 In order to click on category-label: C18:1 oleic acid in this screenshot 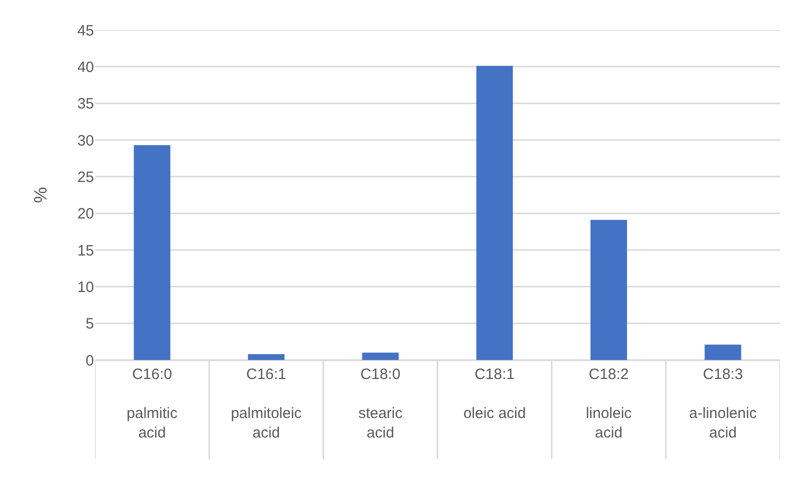, I will do `click(494, 394)`.